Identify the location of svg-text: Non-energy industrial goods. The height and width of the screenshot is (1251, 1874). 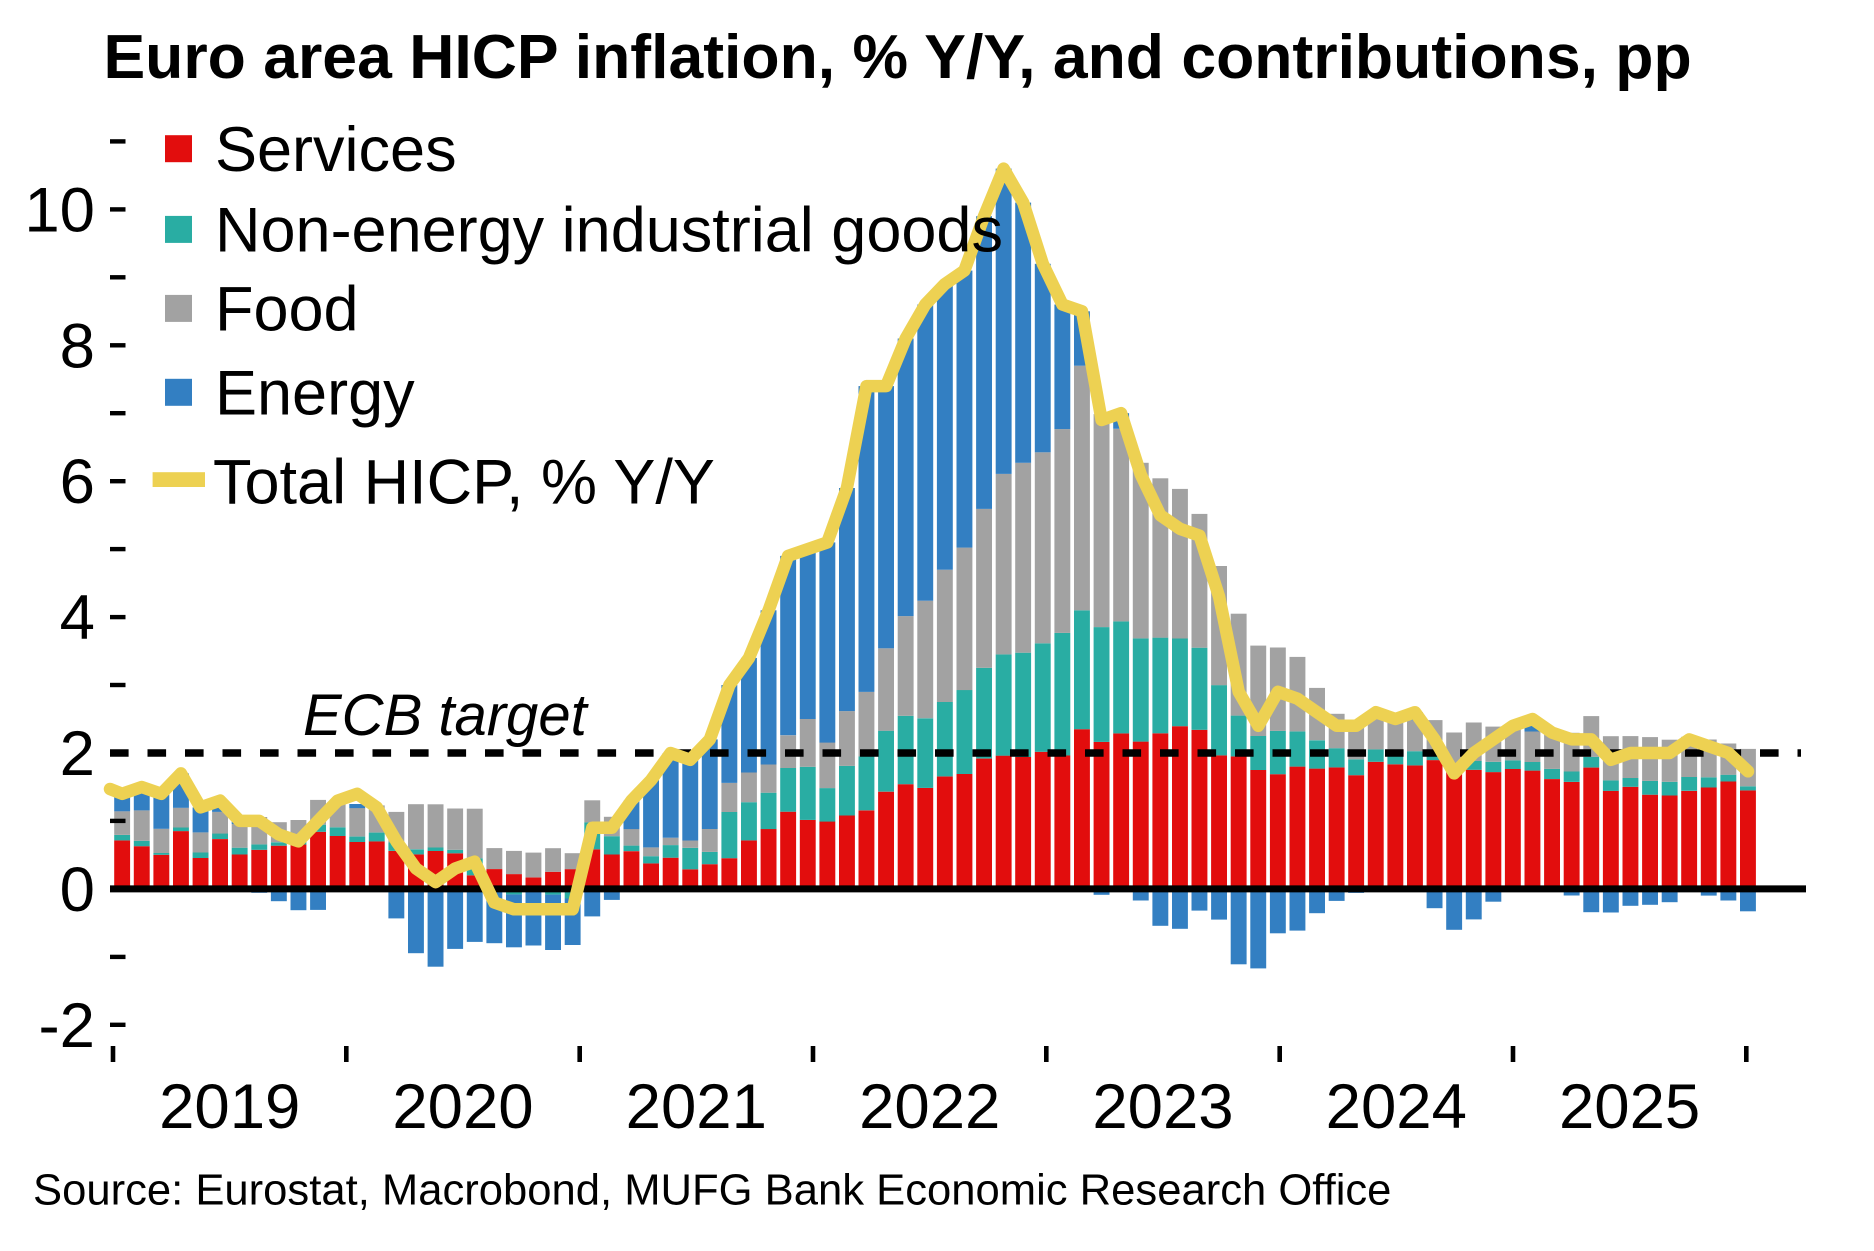
(609, 231).